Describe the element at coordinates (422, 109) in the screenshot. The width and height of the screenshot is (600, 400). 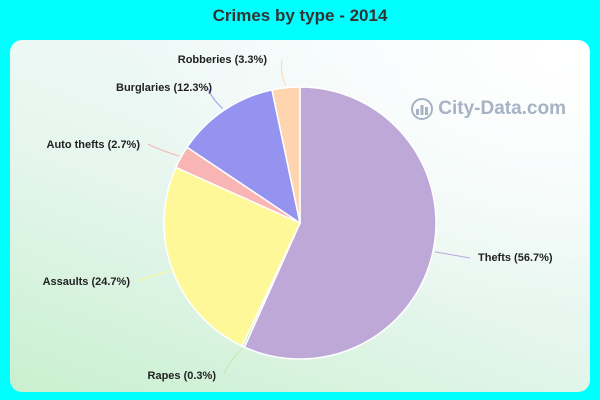
I see `city-data-logo-icon` at that location.